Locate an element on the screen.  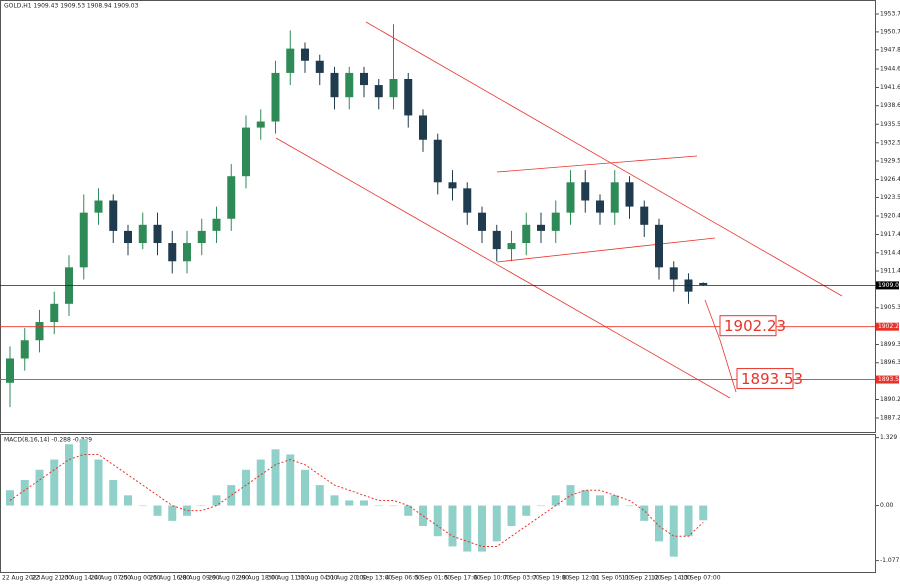
x-tick-label: 31 Aug 04:00 is located at coordinates (317, 578).